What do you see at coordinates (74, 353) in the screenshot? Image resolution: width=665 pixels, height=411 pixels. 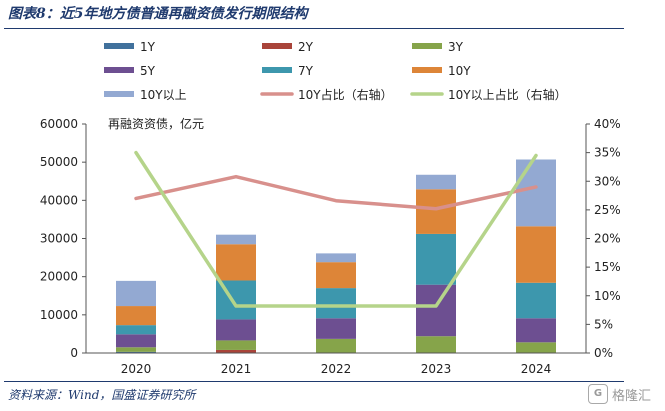 I see `y-tick-label: 0` at bounding box center [74, 353].